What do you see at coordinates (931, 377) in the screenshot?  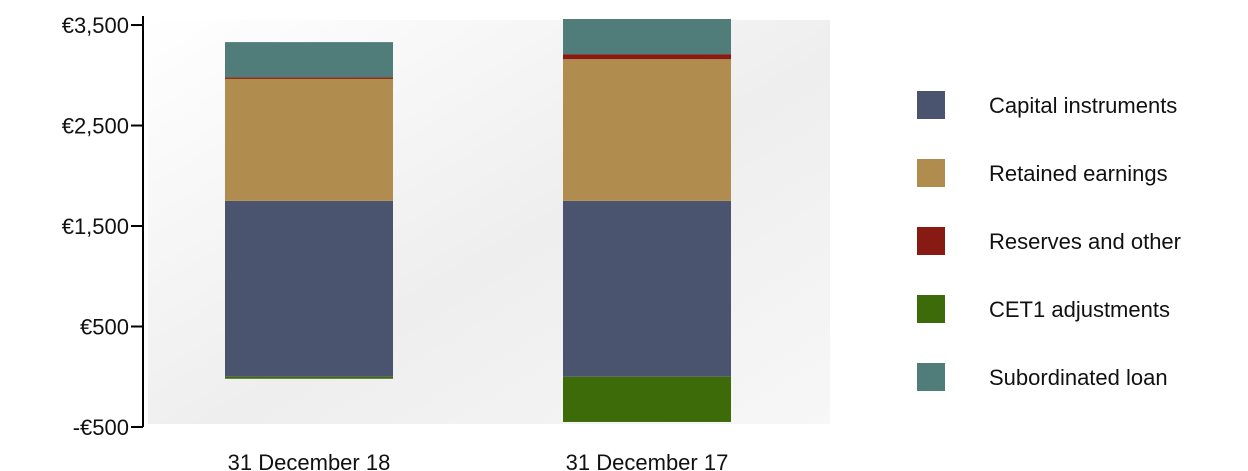 I see `legend-swatch-subordinated-loan` at bounding box center [931, 377].